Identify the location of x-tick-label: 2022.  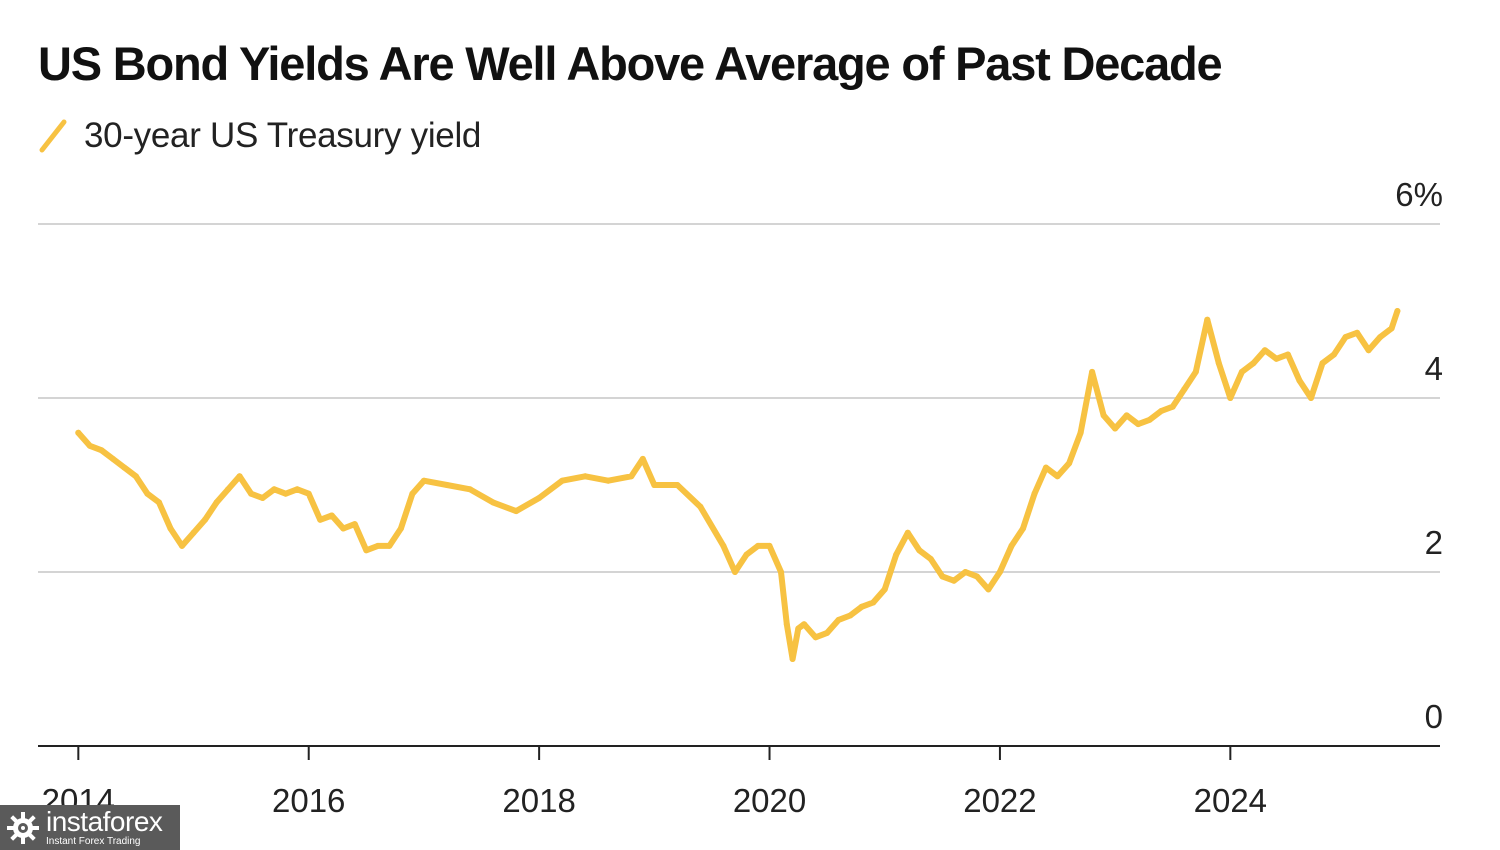
(999, 800).